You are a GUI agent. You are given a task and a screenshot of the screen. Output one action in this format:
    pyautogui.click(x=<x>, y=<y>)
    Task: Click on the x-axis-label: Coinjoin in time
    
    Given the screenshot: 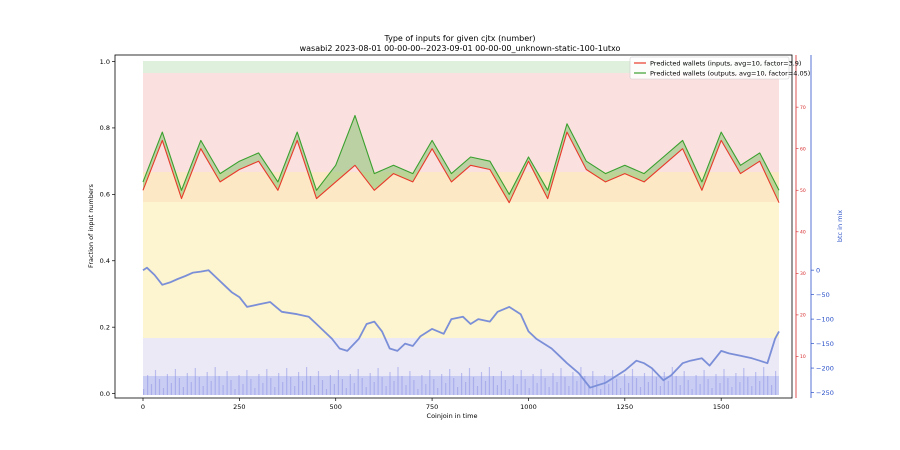 What is the action you would take?
    pyautogui.click(x=452, y=416)
    